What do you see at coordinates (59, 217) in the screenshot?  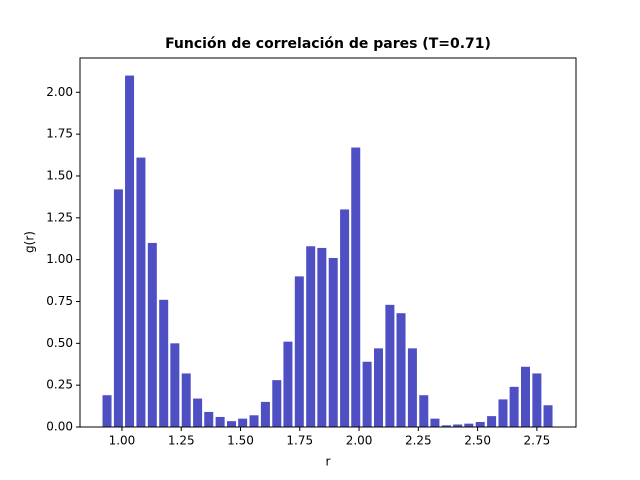 I see `y-tick-label: 1.25` at bounding box center [59, 217].